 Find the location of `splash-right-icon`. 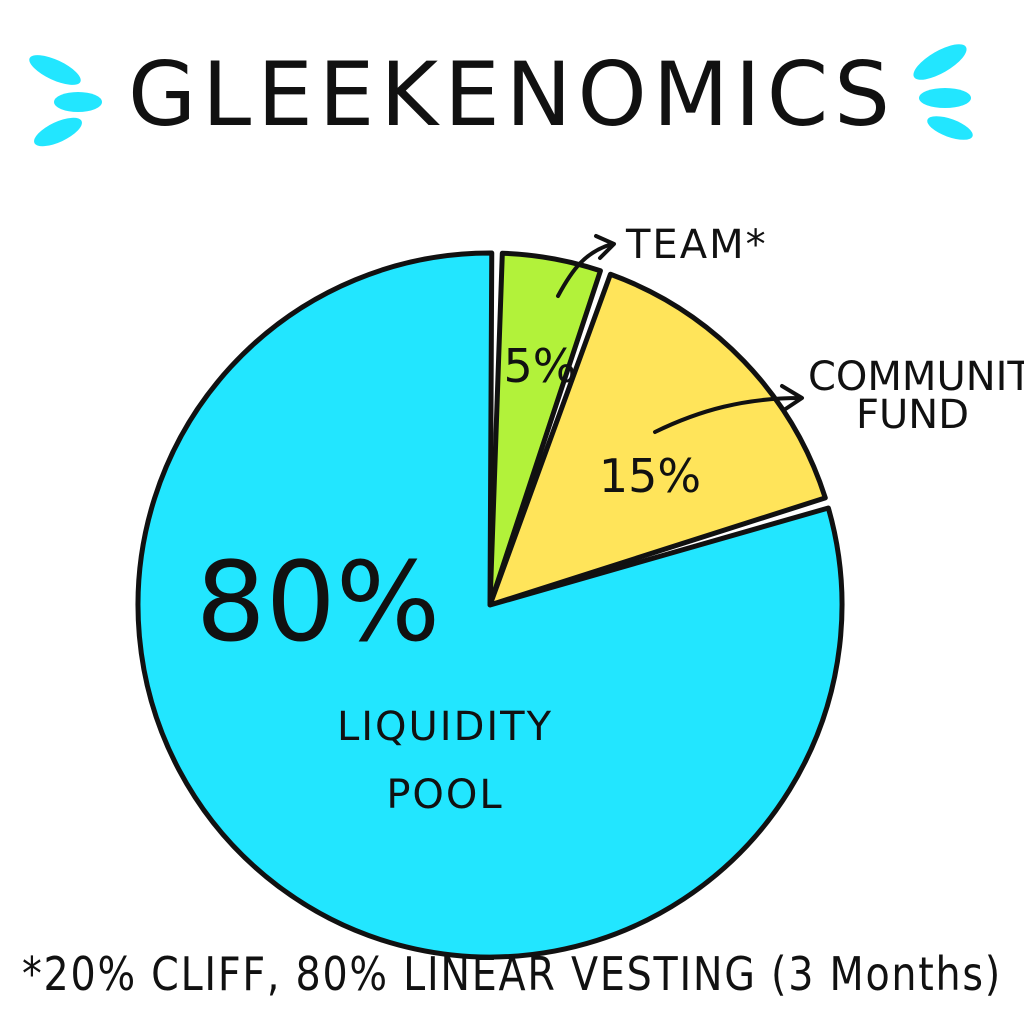

splash-right-icon is located at coordinates (943, 92).